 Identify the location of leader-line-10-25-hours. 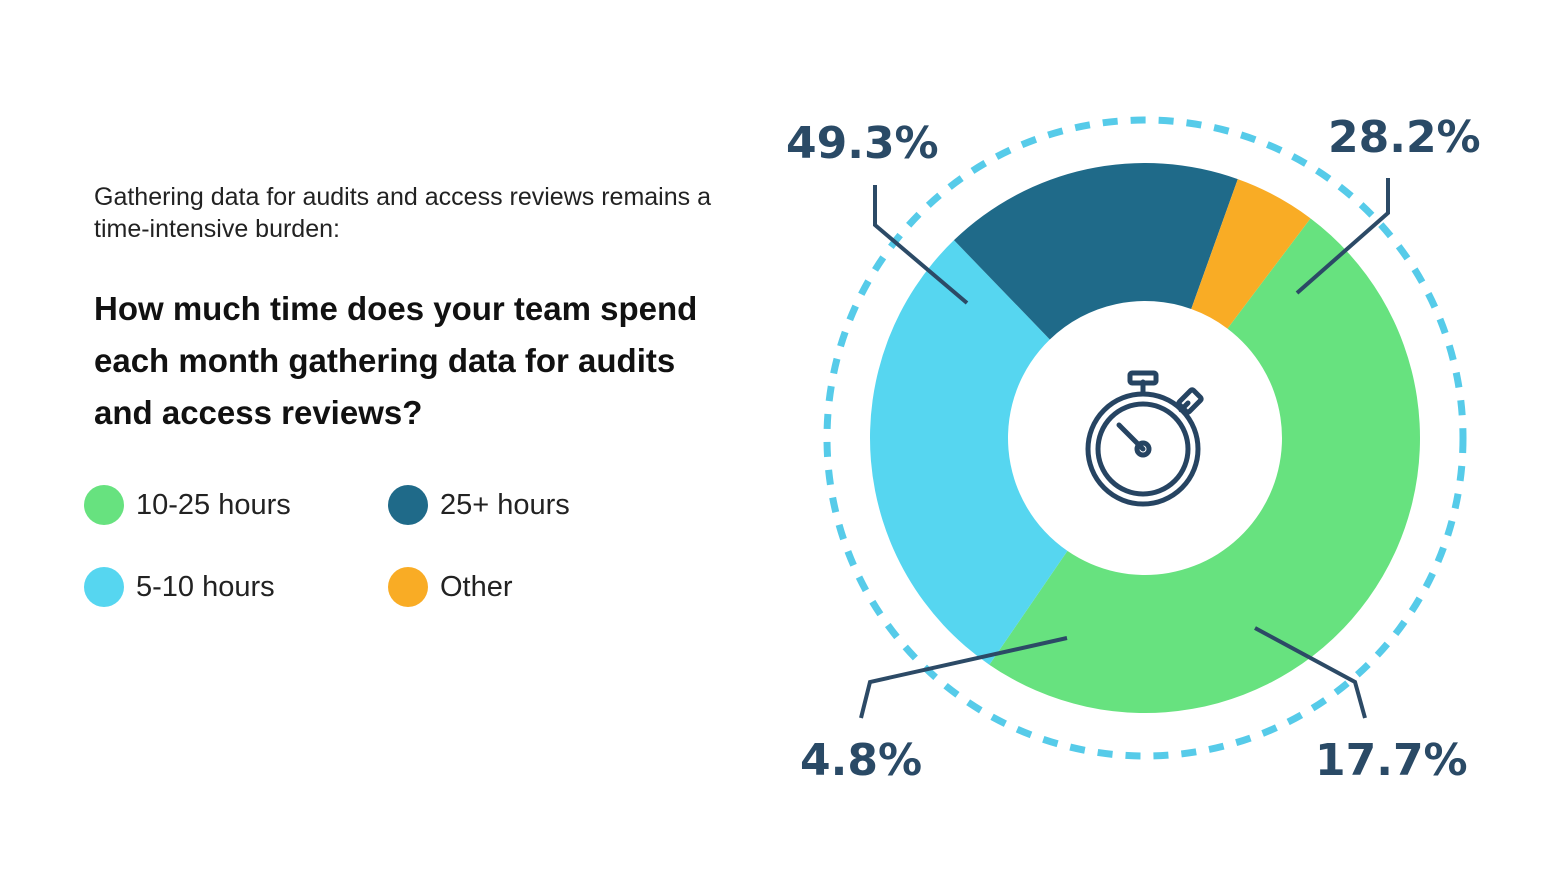
(921, 245).